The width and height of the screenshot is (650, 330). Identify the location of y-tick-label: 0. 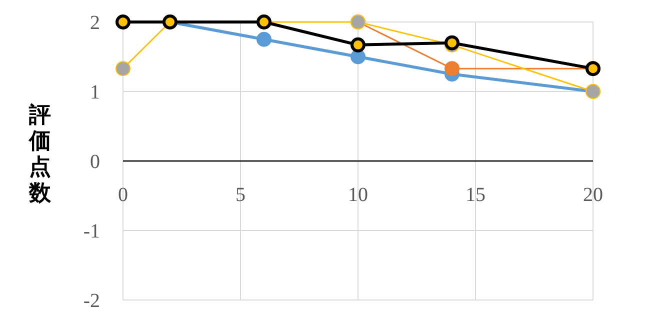
(95, 162).